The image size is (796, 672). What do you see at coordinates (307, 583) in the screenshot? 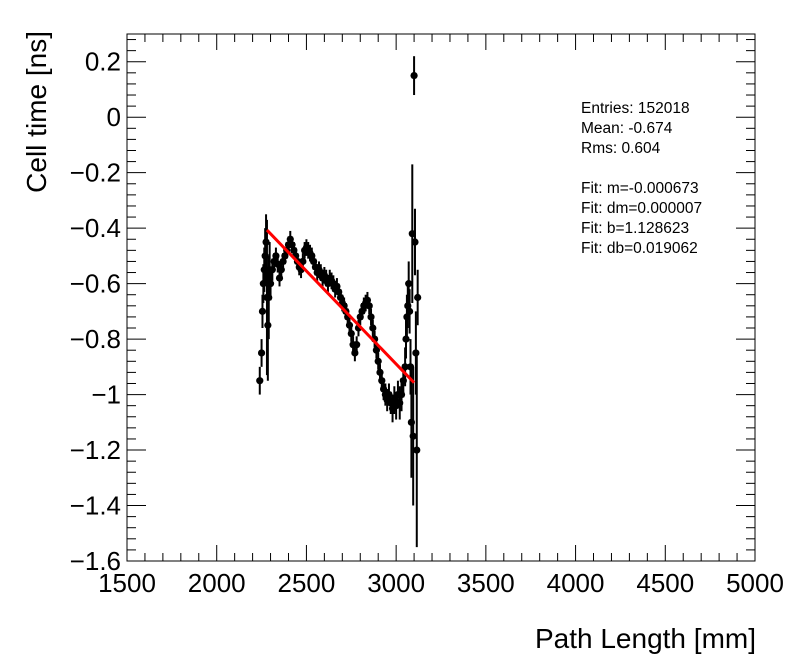
I see `x-tick-label: 2500` at bounding box center [307, 583].